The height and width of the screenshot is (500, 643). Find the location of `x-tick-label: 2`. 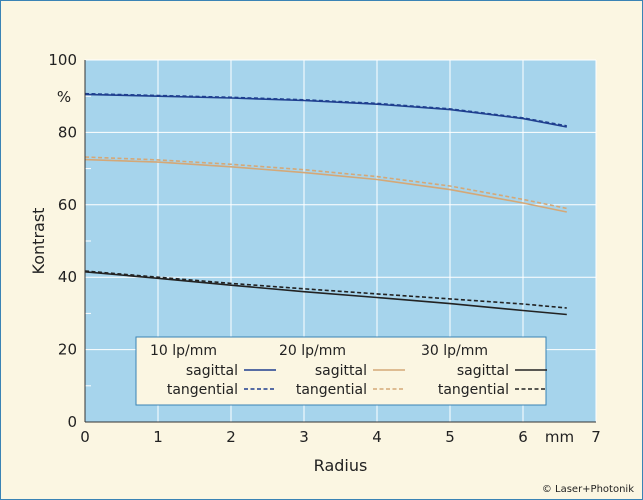

x-tick-label: 2 is located at coordinates (231, 437).